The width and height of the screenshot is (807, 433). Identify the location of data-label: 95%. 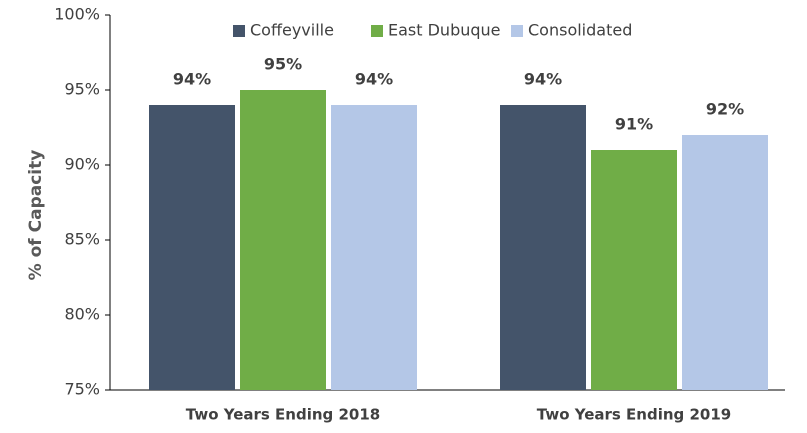
(283, 64).